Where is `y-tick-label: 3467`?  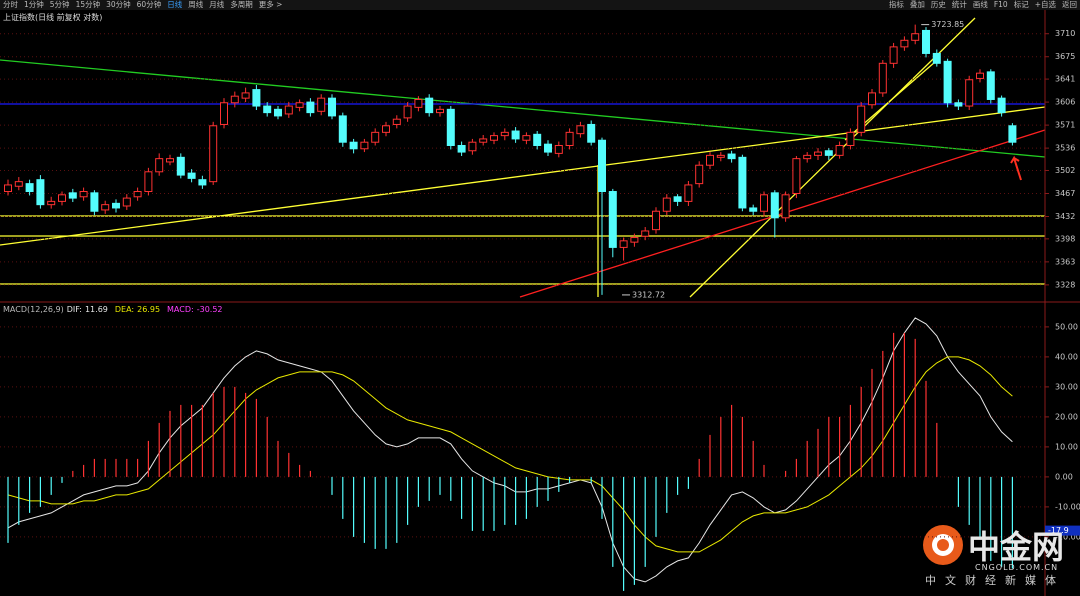
y-tick-label: 3467 is located at coordinates (1065, 193).